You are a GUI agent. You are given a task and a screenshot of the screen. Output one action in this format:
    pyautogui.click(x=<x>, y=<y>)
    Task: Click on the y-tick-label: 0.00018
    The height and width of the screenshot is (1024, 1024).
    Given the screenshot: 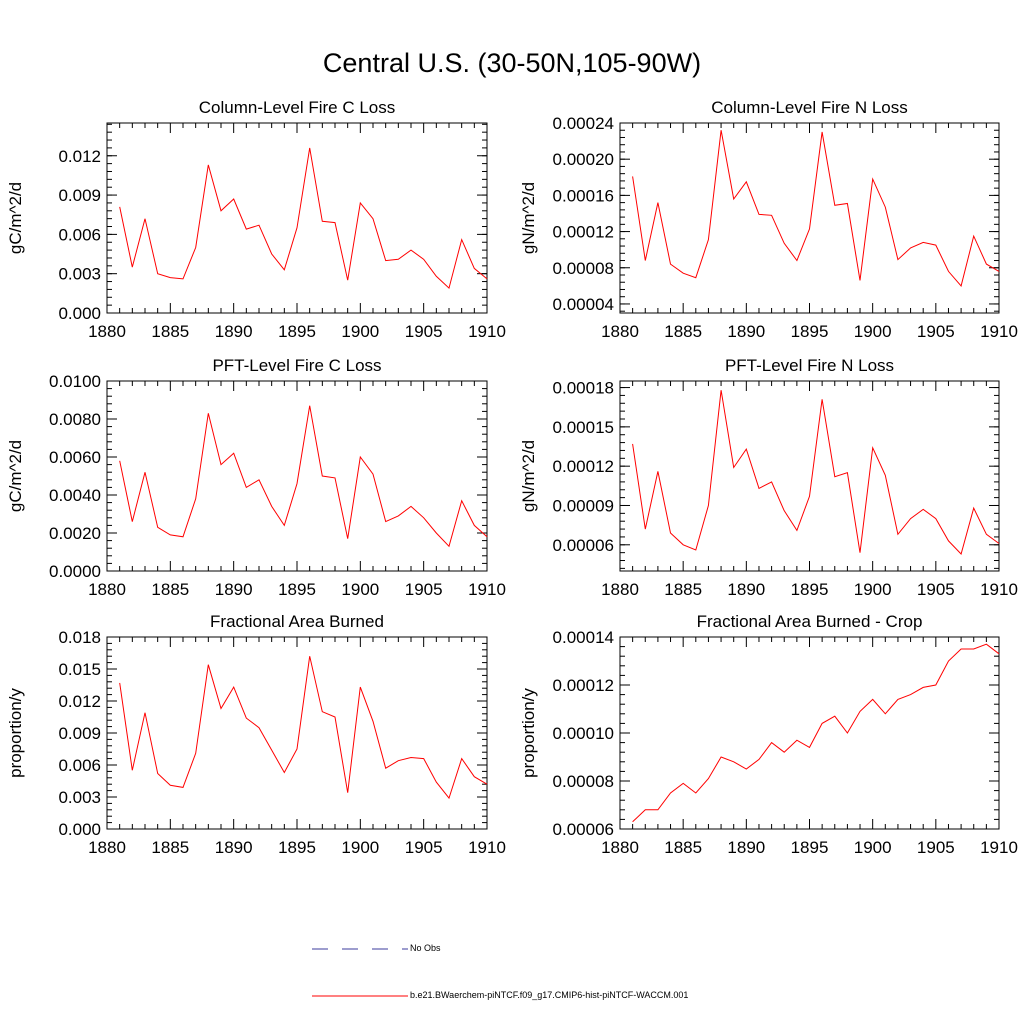 What is the action you would take?
    pyautogui.click(x=583, y=388)
    